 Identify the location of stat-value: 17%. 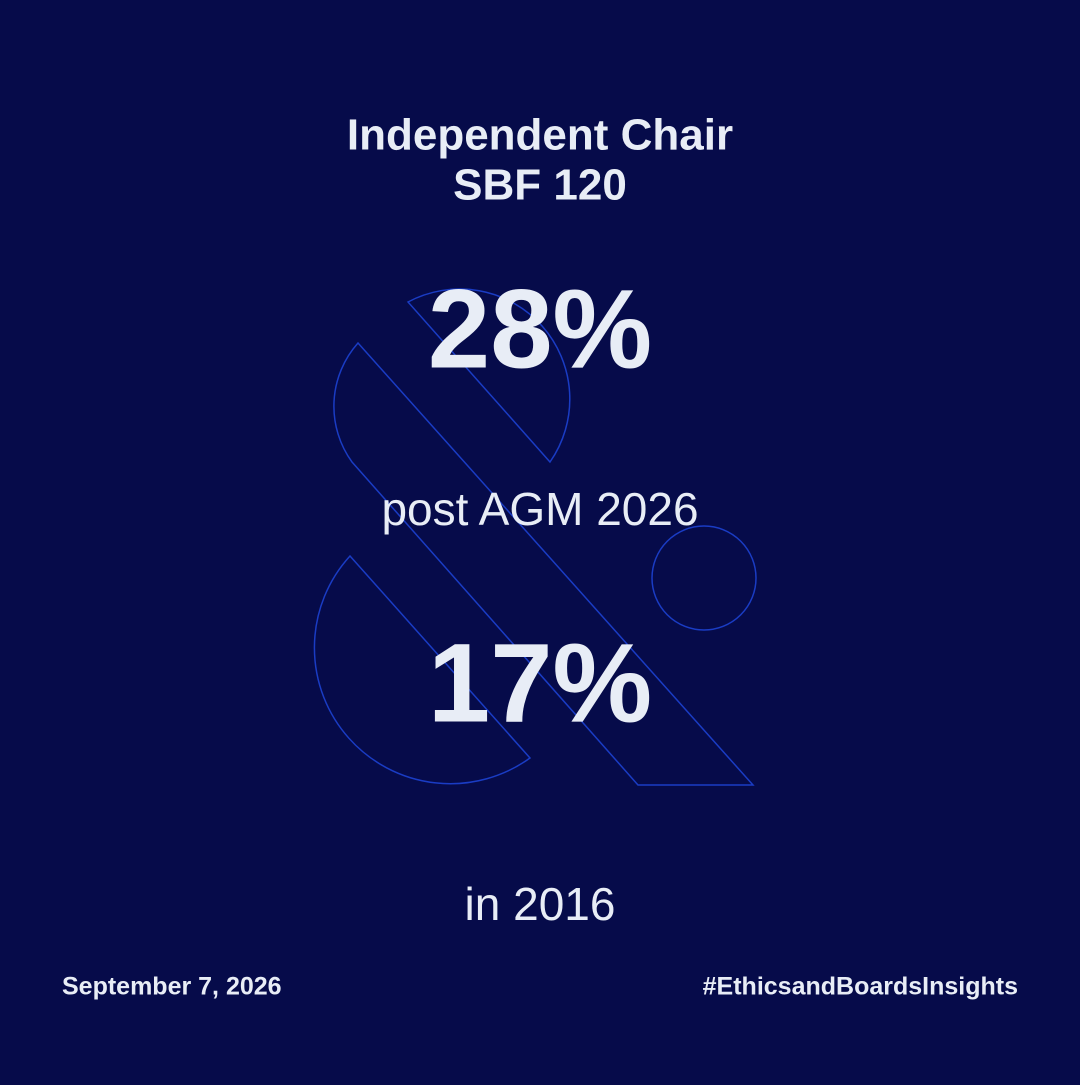
(540, 683).